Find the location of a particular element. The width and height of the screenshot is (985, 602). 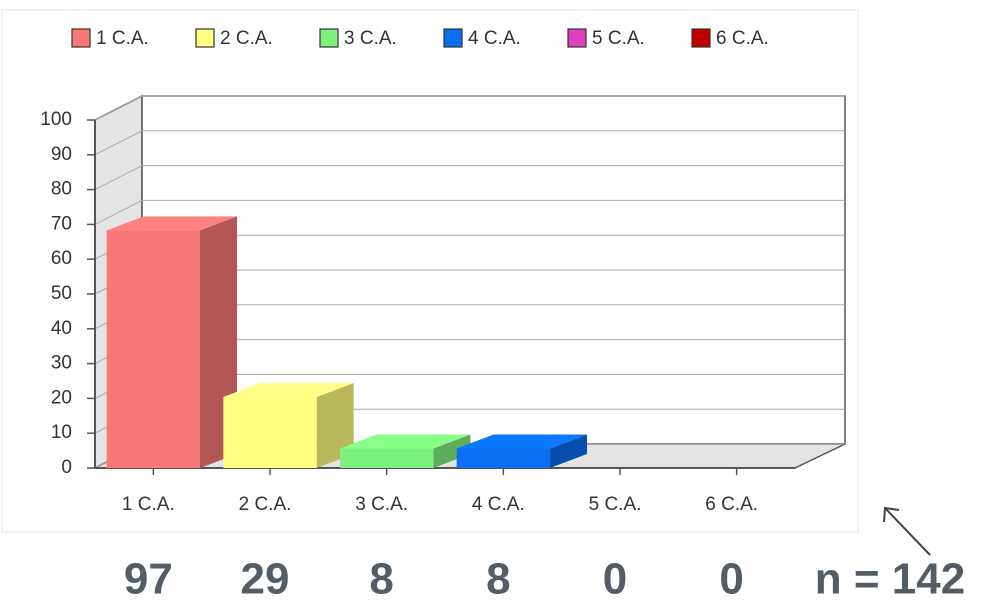

legend-label: 5 C.A. is located at coordinates (618, 38).